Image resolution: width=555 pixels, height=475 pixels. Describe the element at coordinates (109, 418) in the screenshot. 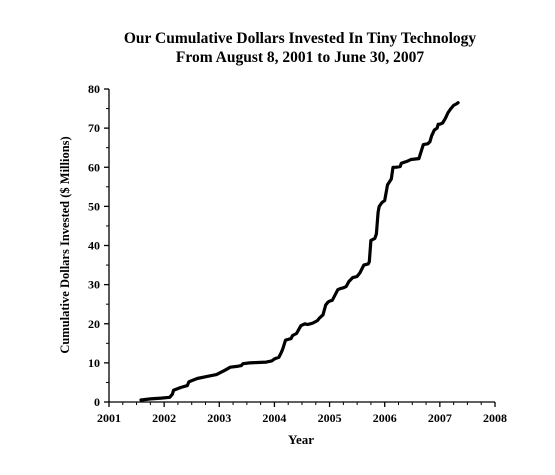

I see `x-tick-label: 2001` at that location.